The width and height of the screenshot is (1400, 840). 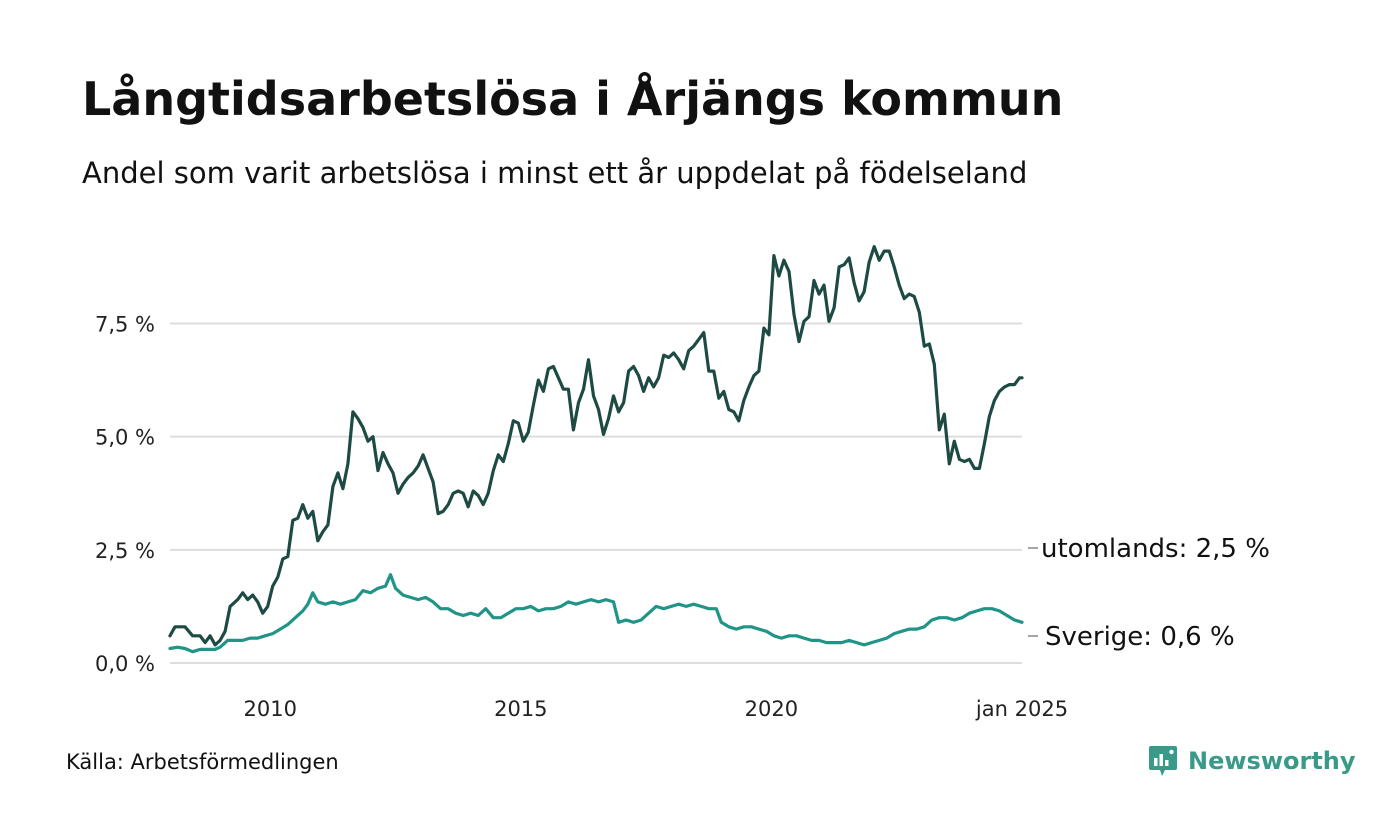 I want to click on x-tick-label: 2020, so click(x=771, y=709).